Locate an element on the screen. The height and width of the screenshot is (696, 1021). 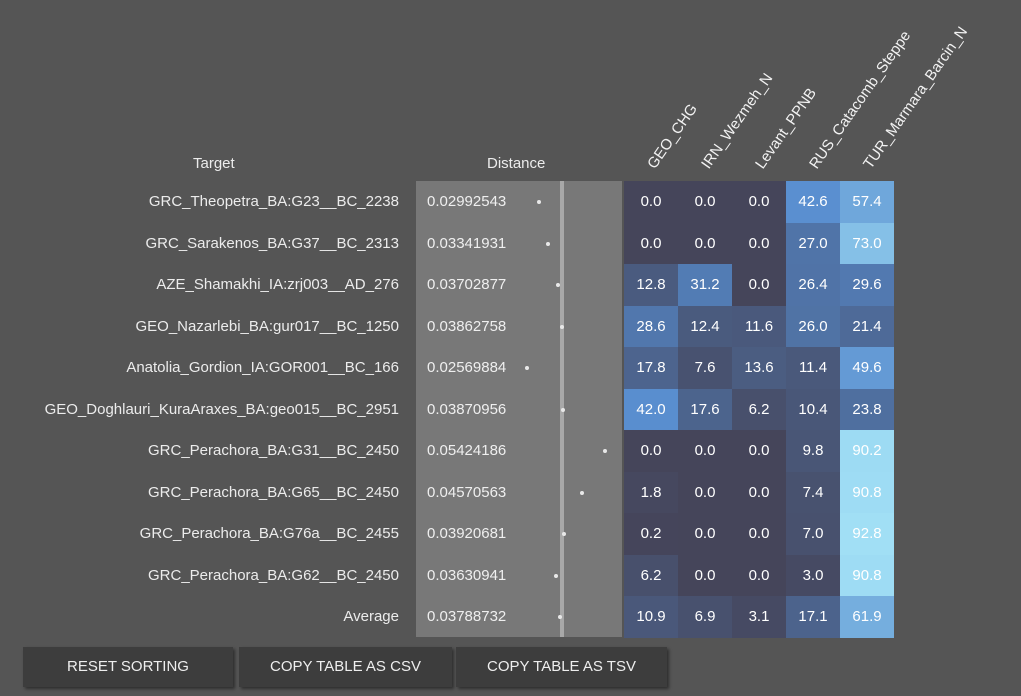
value-cell: 6.9 is located at coordinates (705, 617).